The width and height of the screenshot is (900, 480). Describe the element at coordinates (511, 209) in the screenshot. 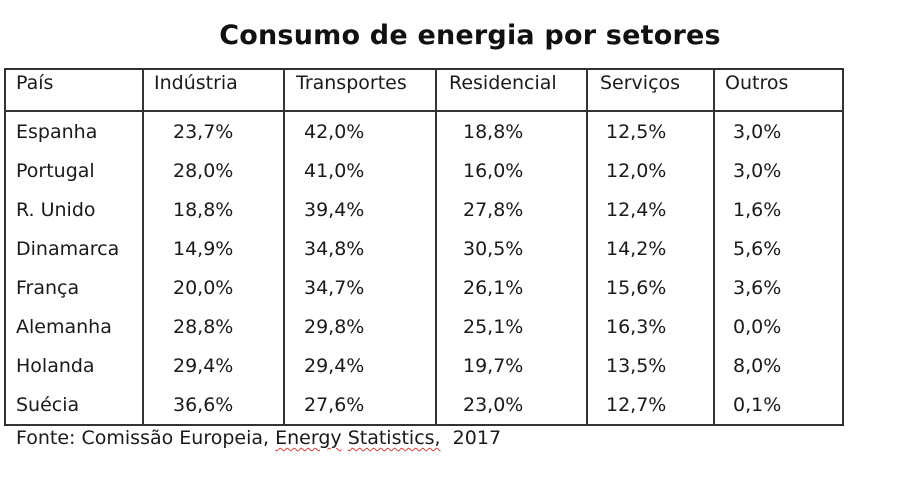

I see `cell-residencial: 27,8%` at that location.